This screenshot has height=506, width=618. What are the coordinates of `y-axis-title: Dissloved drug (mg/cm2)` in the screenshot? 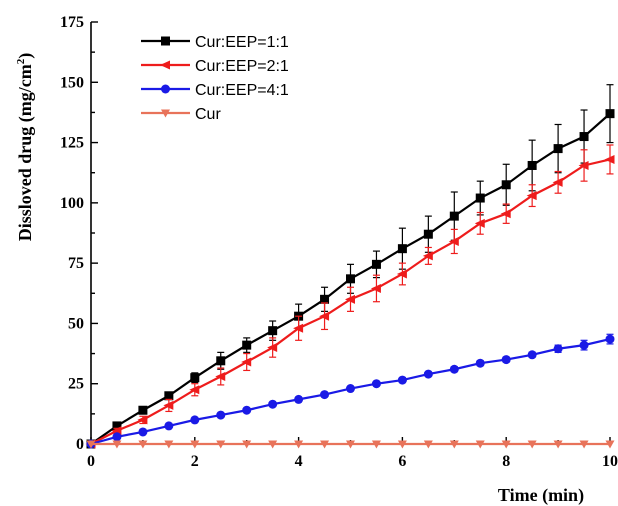 It's located at (25, 147).